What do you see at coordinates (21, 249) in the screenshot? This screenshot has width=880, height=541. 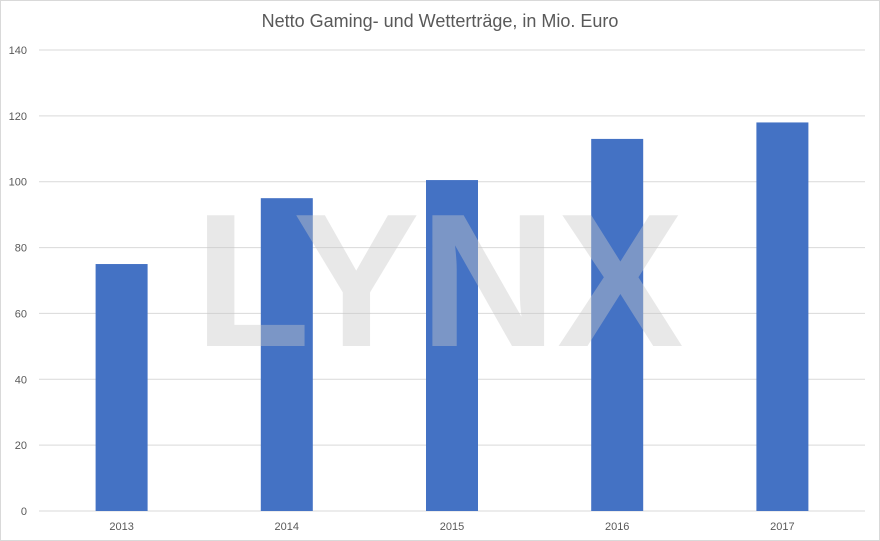 I see `y-tick-label: 80` at bounding box center [21, 249].